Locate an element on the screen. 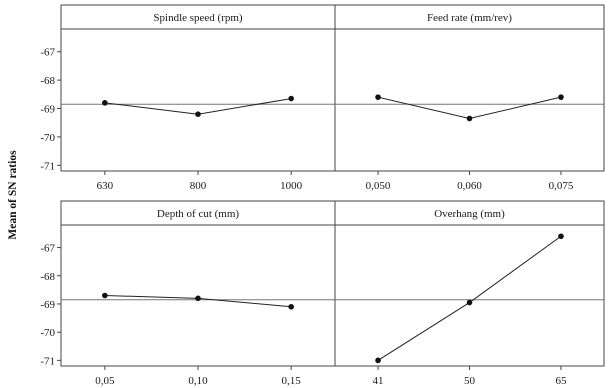 The image size is (609, 388). x-tick-label: 0,10 is located at coordinates (198, 381).